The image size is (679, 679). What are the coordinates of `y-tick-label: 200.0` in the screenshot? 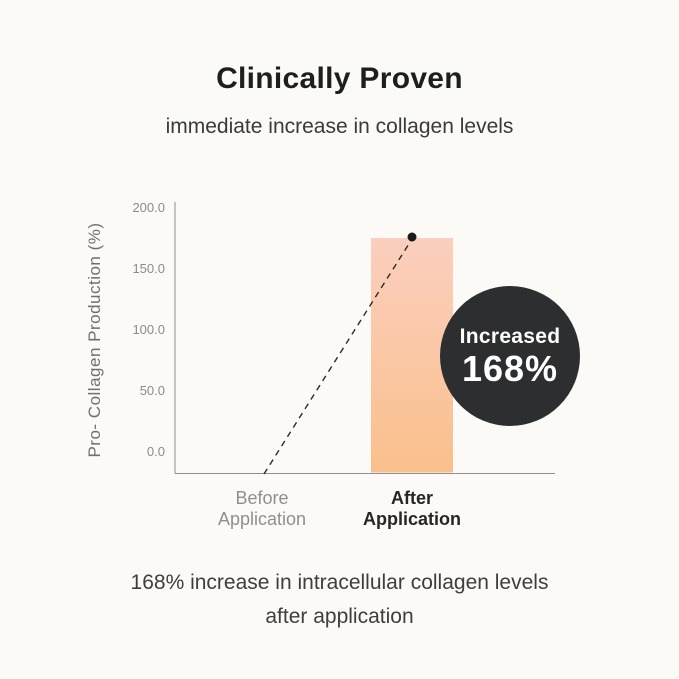 It's located at (148, 207).